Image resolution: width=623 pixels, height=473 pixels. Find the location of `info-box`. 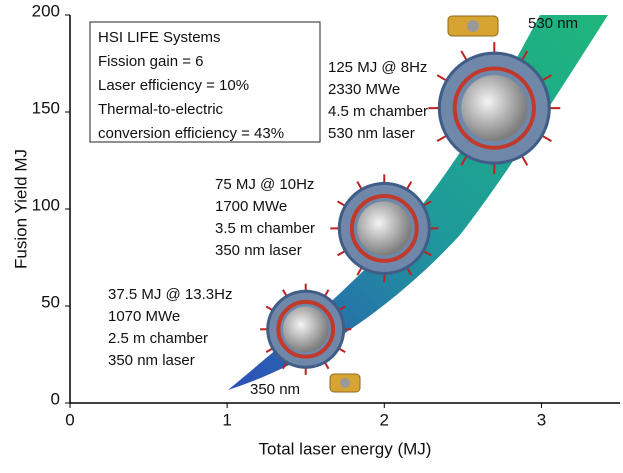

info-box is located at coordinates (205, 82).